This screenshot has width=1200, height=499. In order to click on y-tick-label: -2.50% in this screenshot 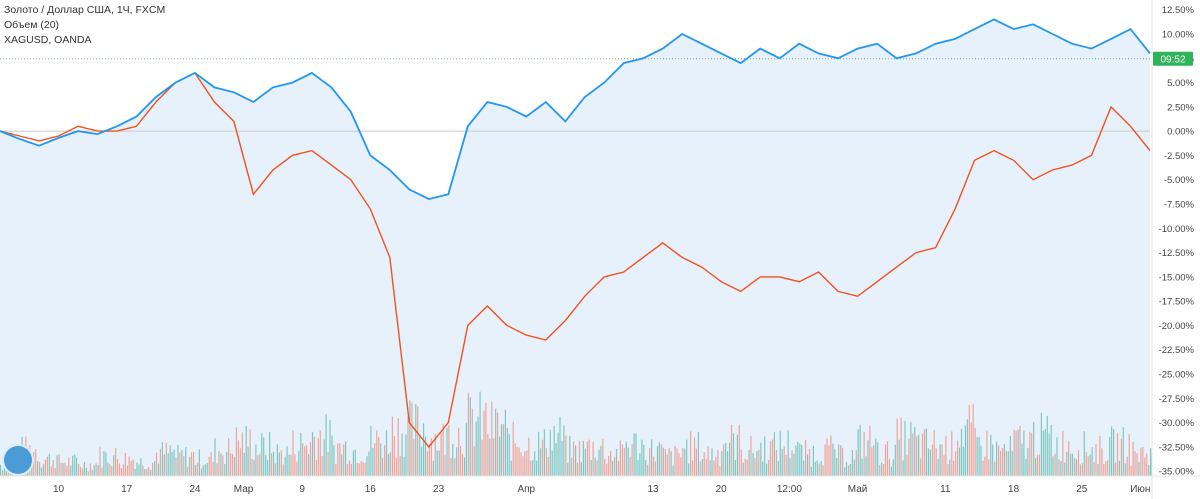, I will do `click(1179, 156)`.